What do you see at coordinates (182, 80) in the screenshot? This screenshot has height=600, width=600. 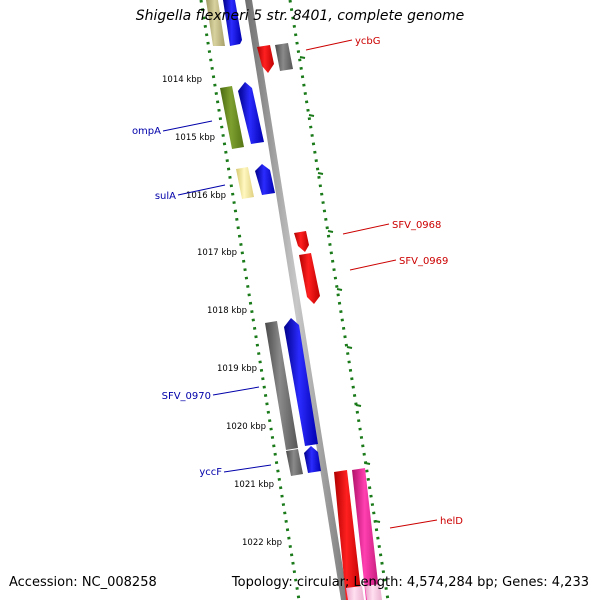 I see `scale-tick-label: 1014 kbp` at bounding box center [182, 80].